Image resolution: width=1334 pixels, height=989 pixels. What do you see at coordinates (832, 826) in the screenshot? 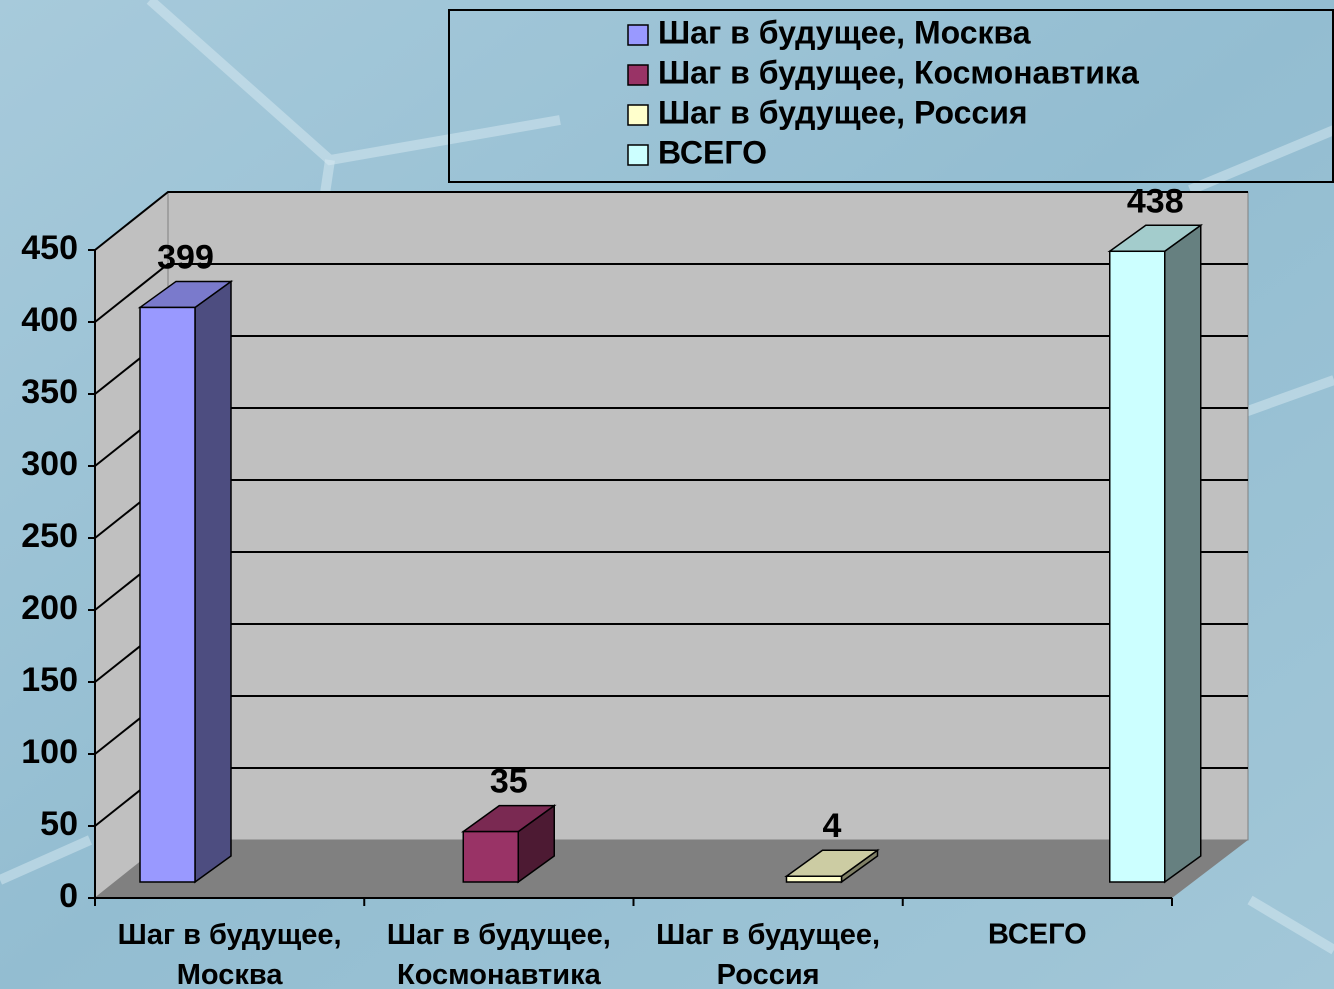
I see `data-label: 4` at bounding box center [832, 826].